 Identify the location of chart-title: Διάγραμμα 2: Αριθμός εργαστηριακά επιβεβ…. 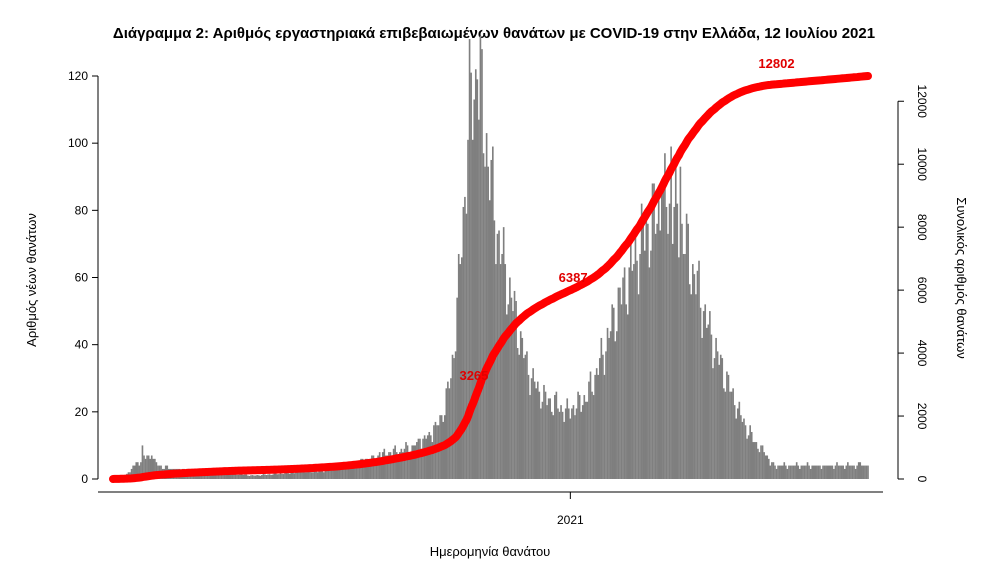
(494, 33).